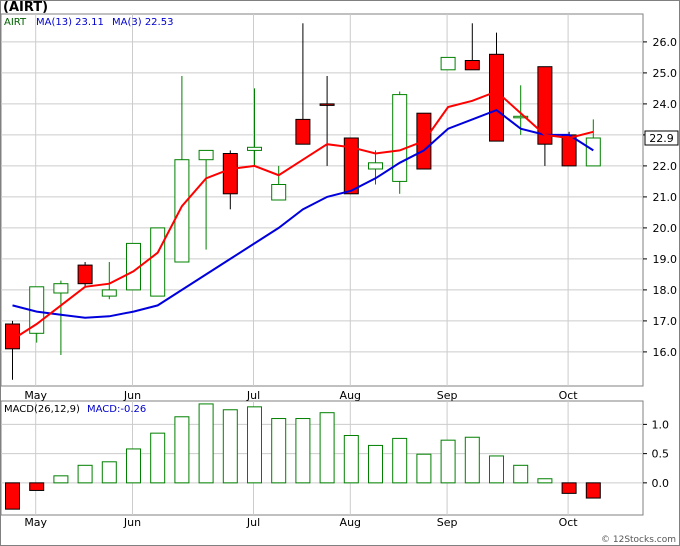  Describe the element at coordinates (15, 22) in the screenshot. I see `legend-ticker: AIRT` at that location.